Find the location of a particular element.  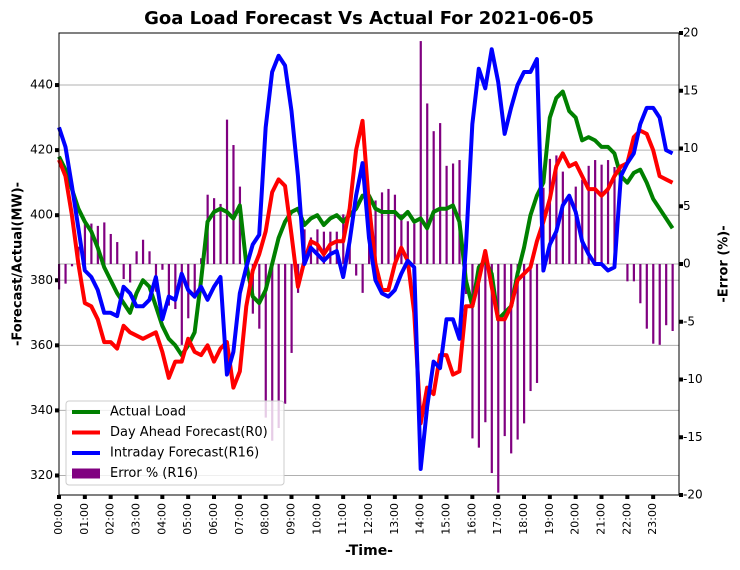

x-tick-label: 21:00 is located at coordinates (601, 519).